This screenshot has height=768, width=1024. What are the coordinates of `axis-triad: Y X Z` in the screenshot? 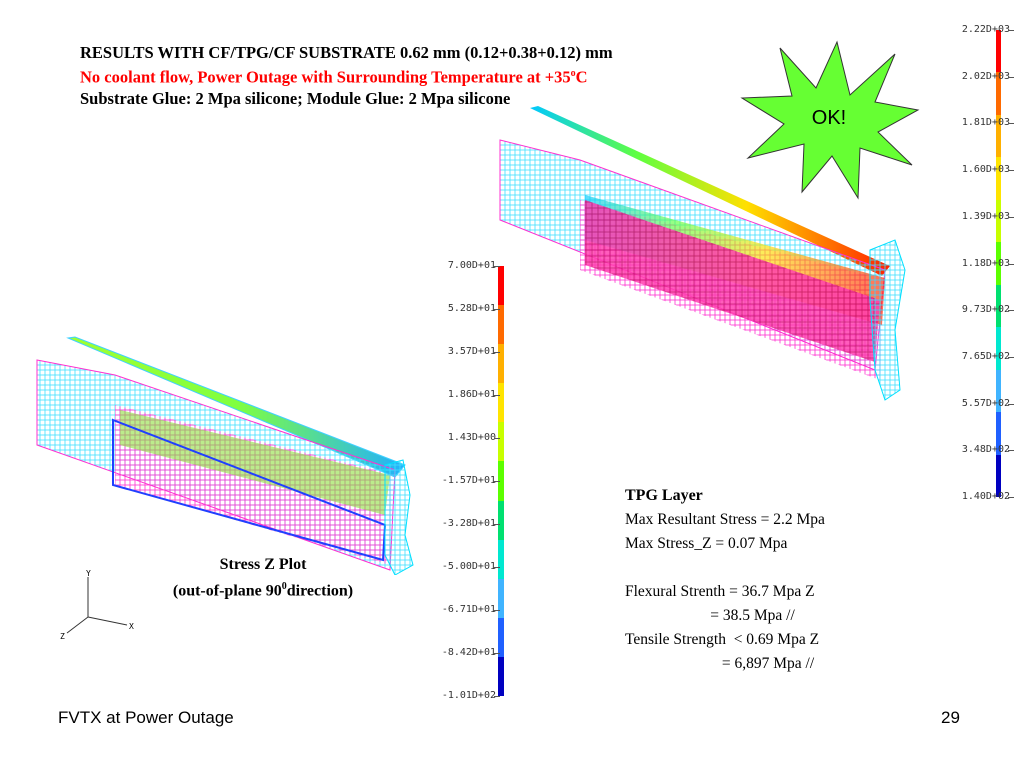 It's located at (97, 605).